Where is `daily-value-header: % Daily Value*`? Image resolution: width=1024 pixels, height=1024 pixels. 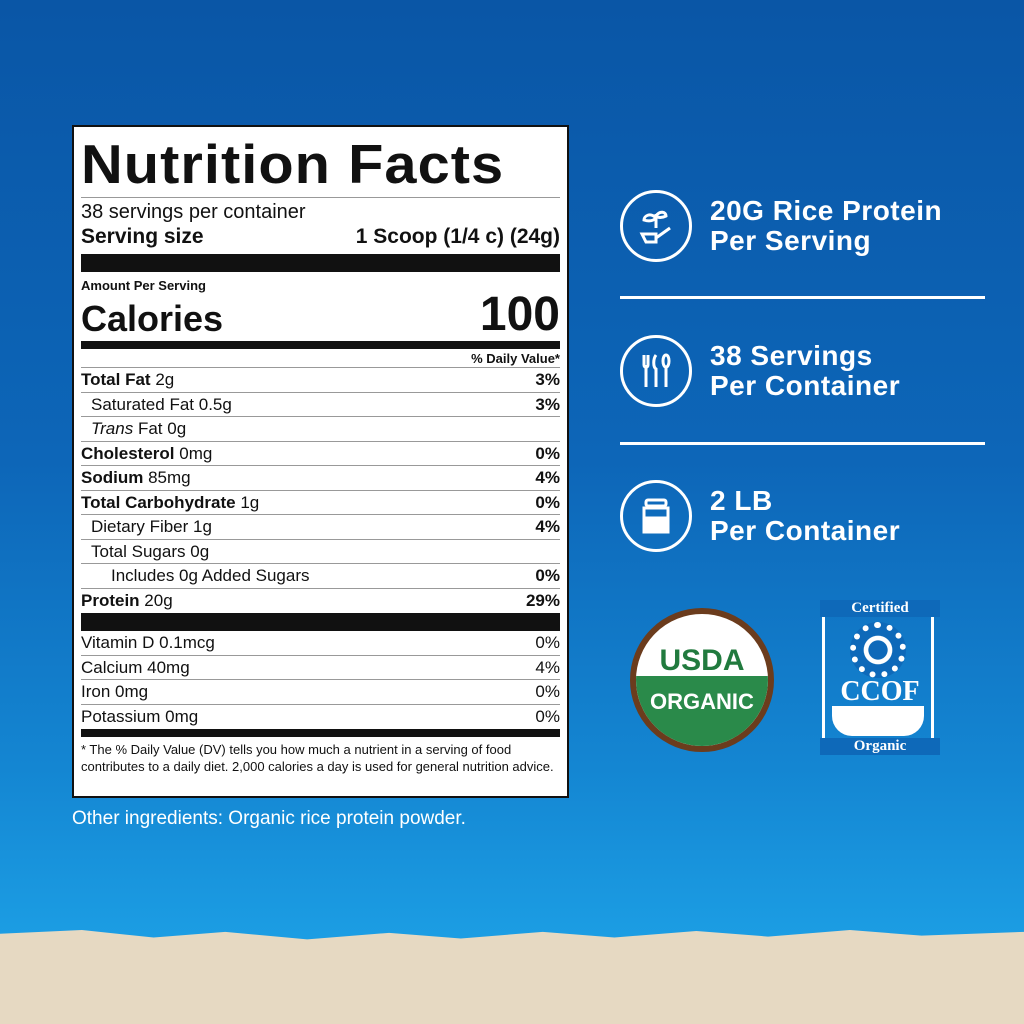 daily-value-header: % Daily Value* is located at coordinates (320, 359).